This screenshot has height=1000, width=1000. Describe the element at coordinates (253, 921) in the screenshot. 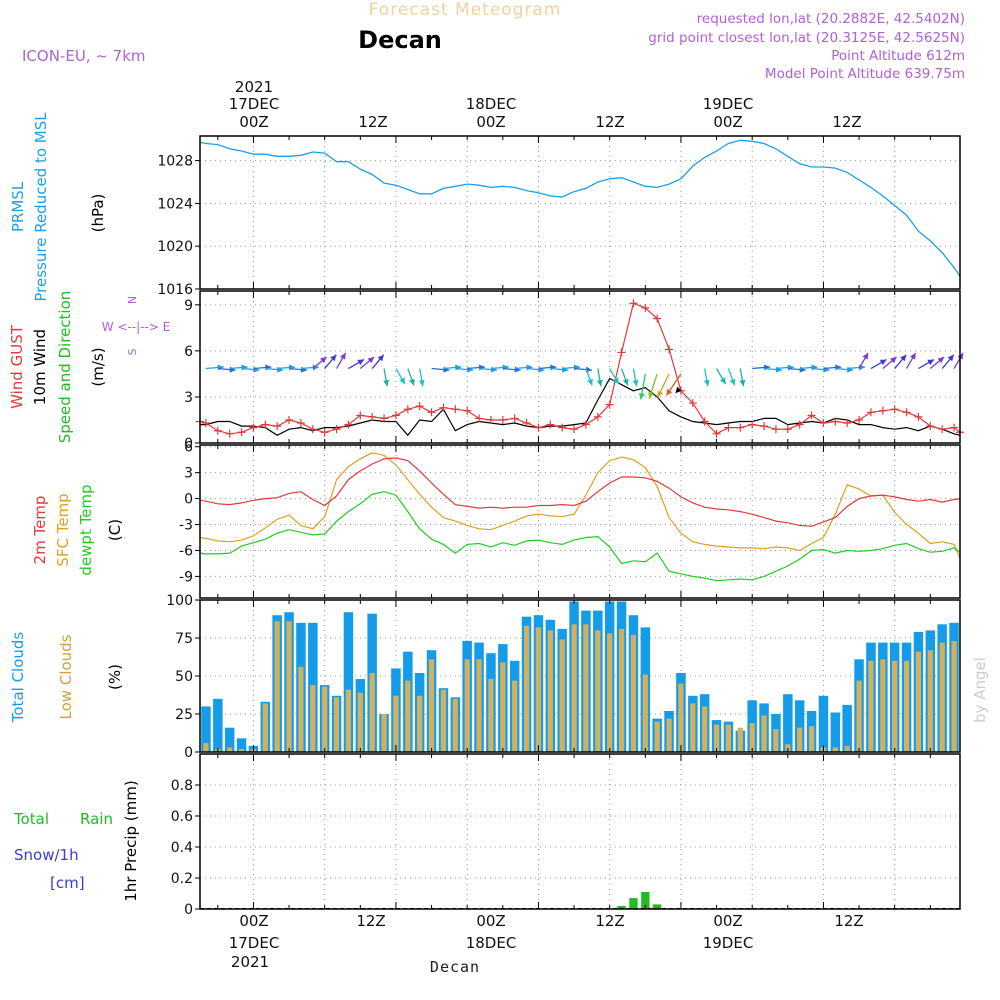

I see `bottom-time-0: 00Z` at that location.